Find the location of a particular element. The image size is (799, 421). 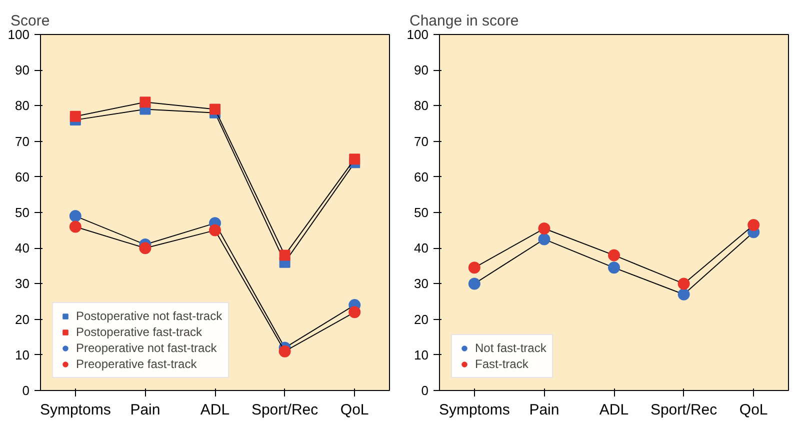

legend-label: Preoperative fast-track is located at coordinates (136, 364).